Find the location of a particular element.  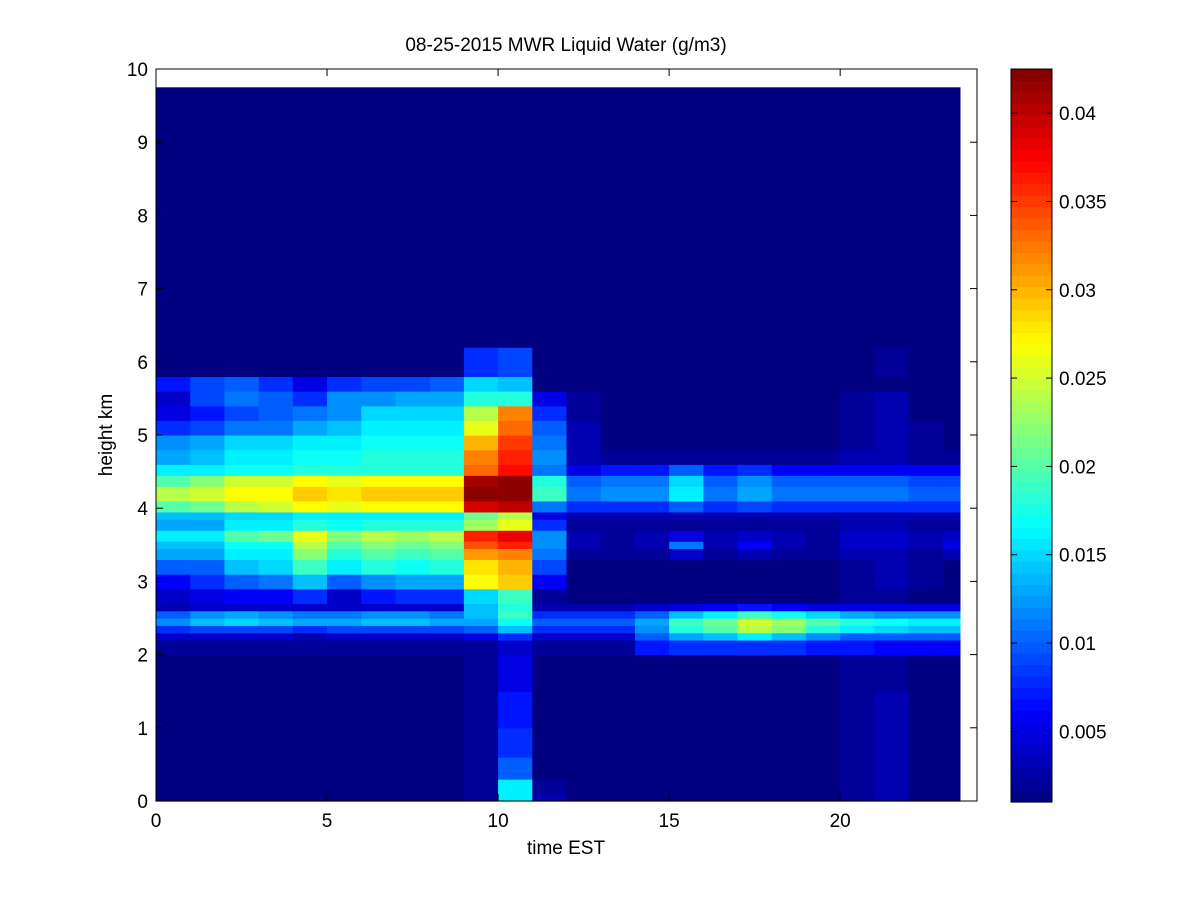

colorbar-tick-label: 0.01 is located at coordinates (1077, 644).